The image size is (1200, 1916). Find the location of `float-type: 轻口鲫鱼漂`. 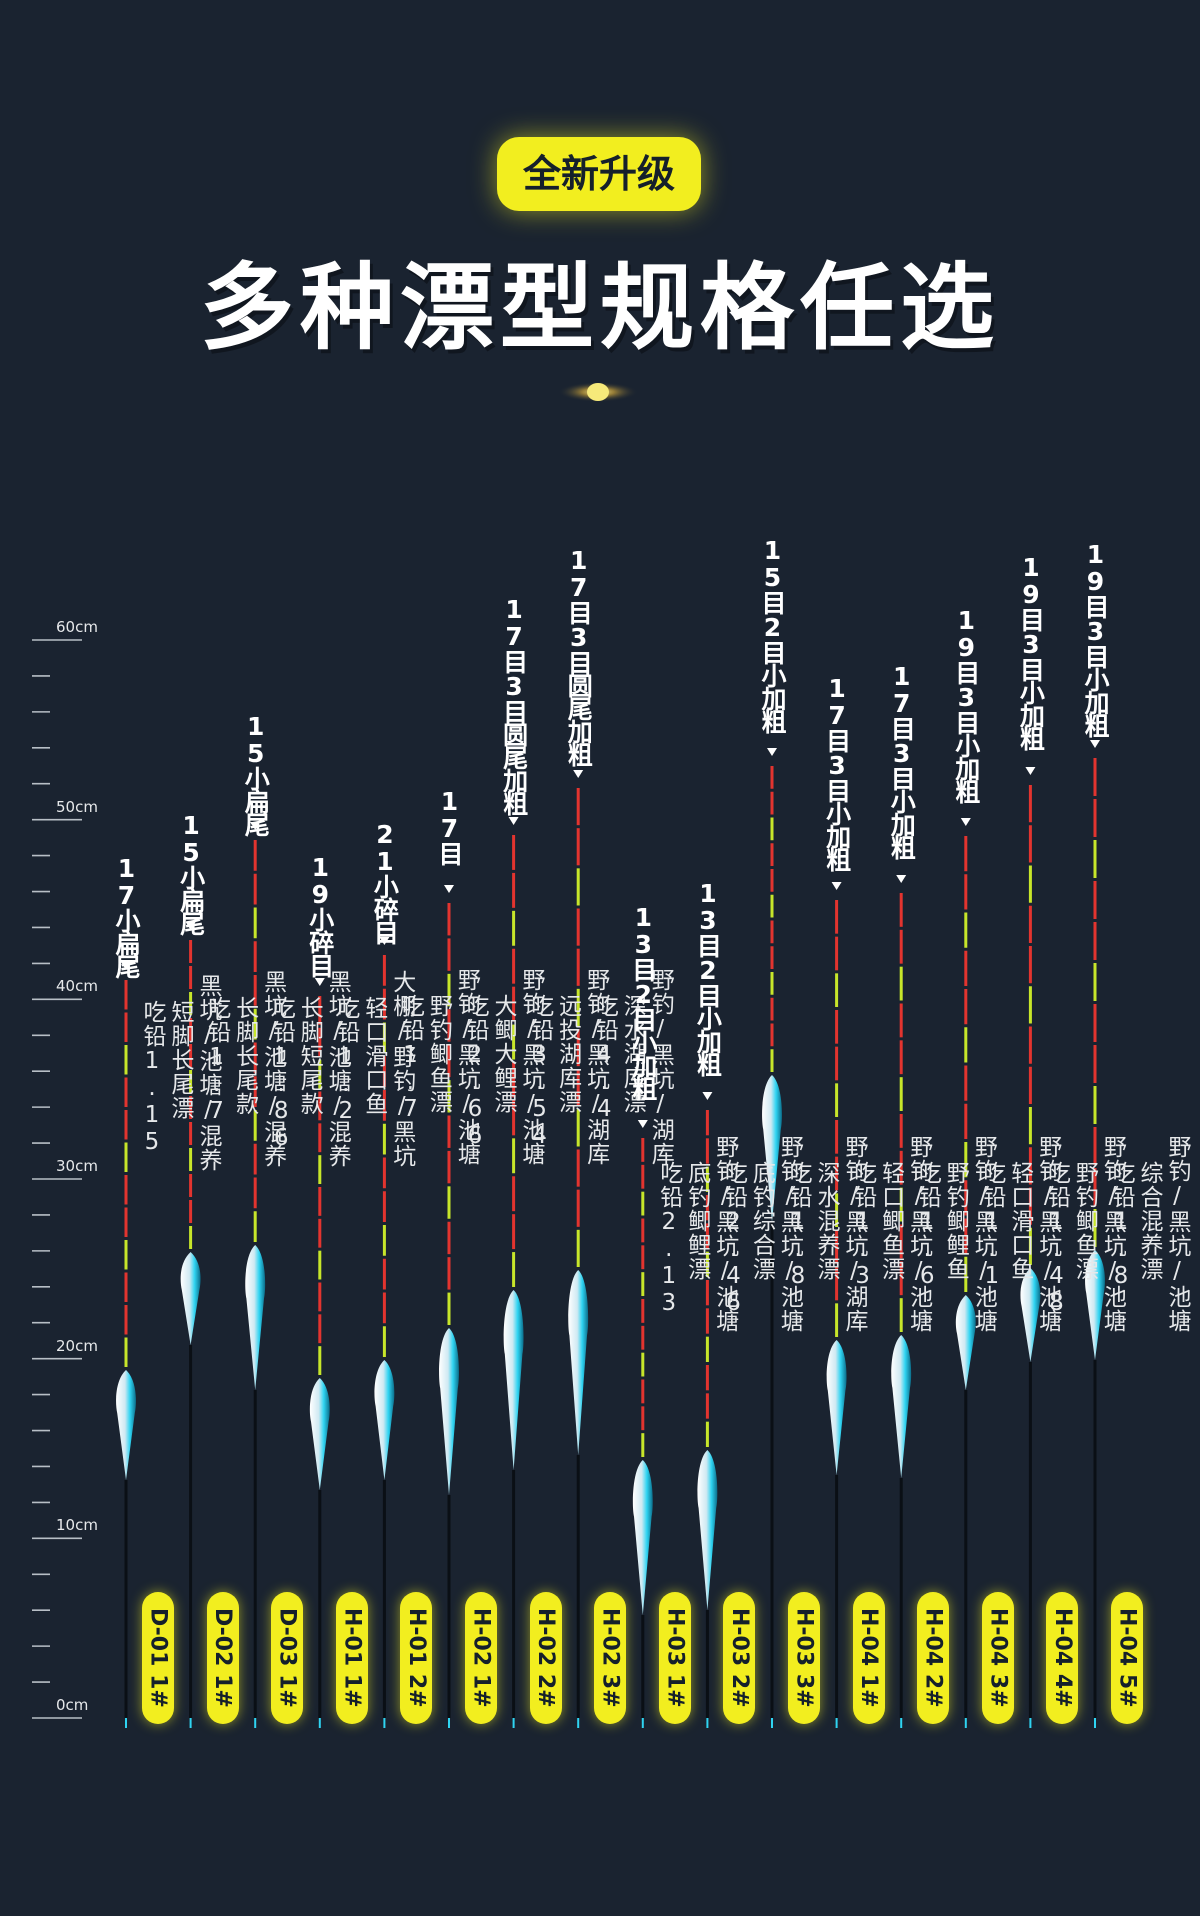

float-type: 轻口鲫鱼漂 is located at coordinates (890, 1221).